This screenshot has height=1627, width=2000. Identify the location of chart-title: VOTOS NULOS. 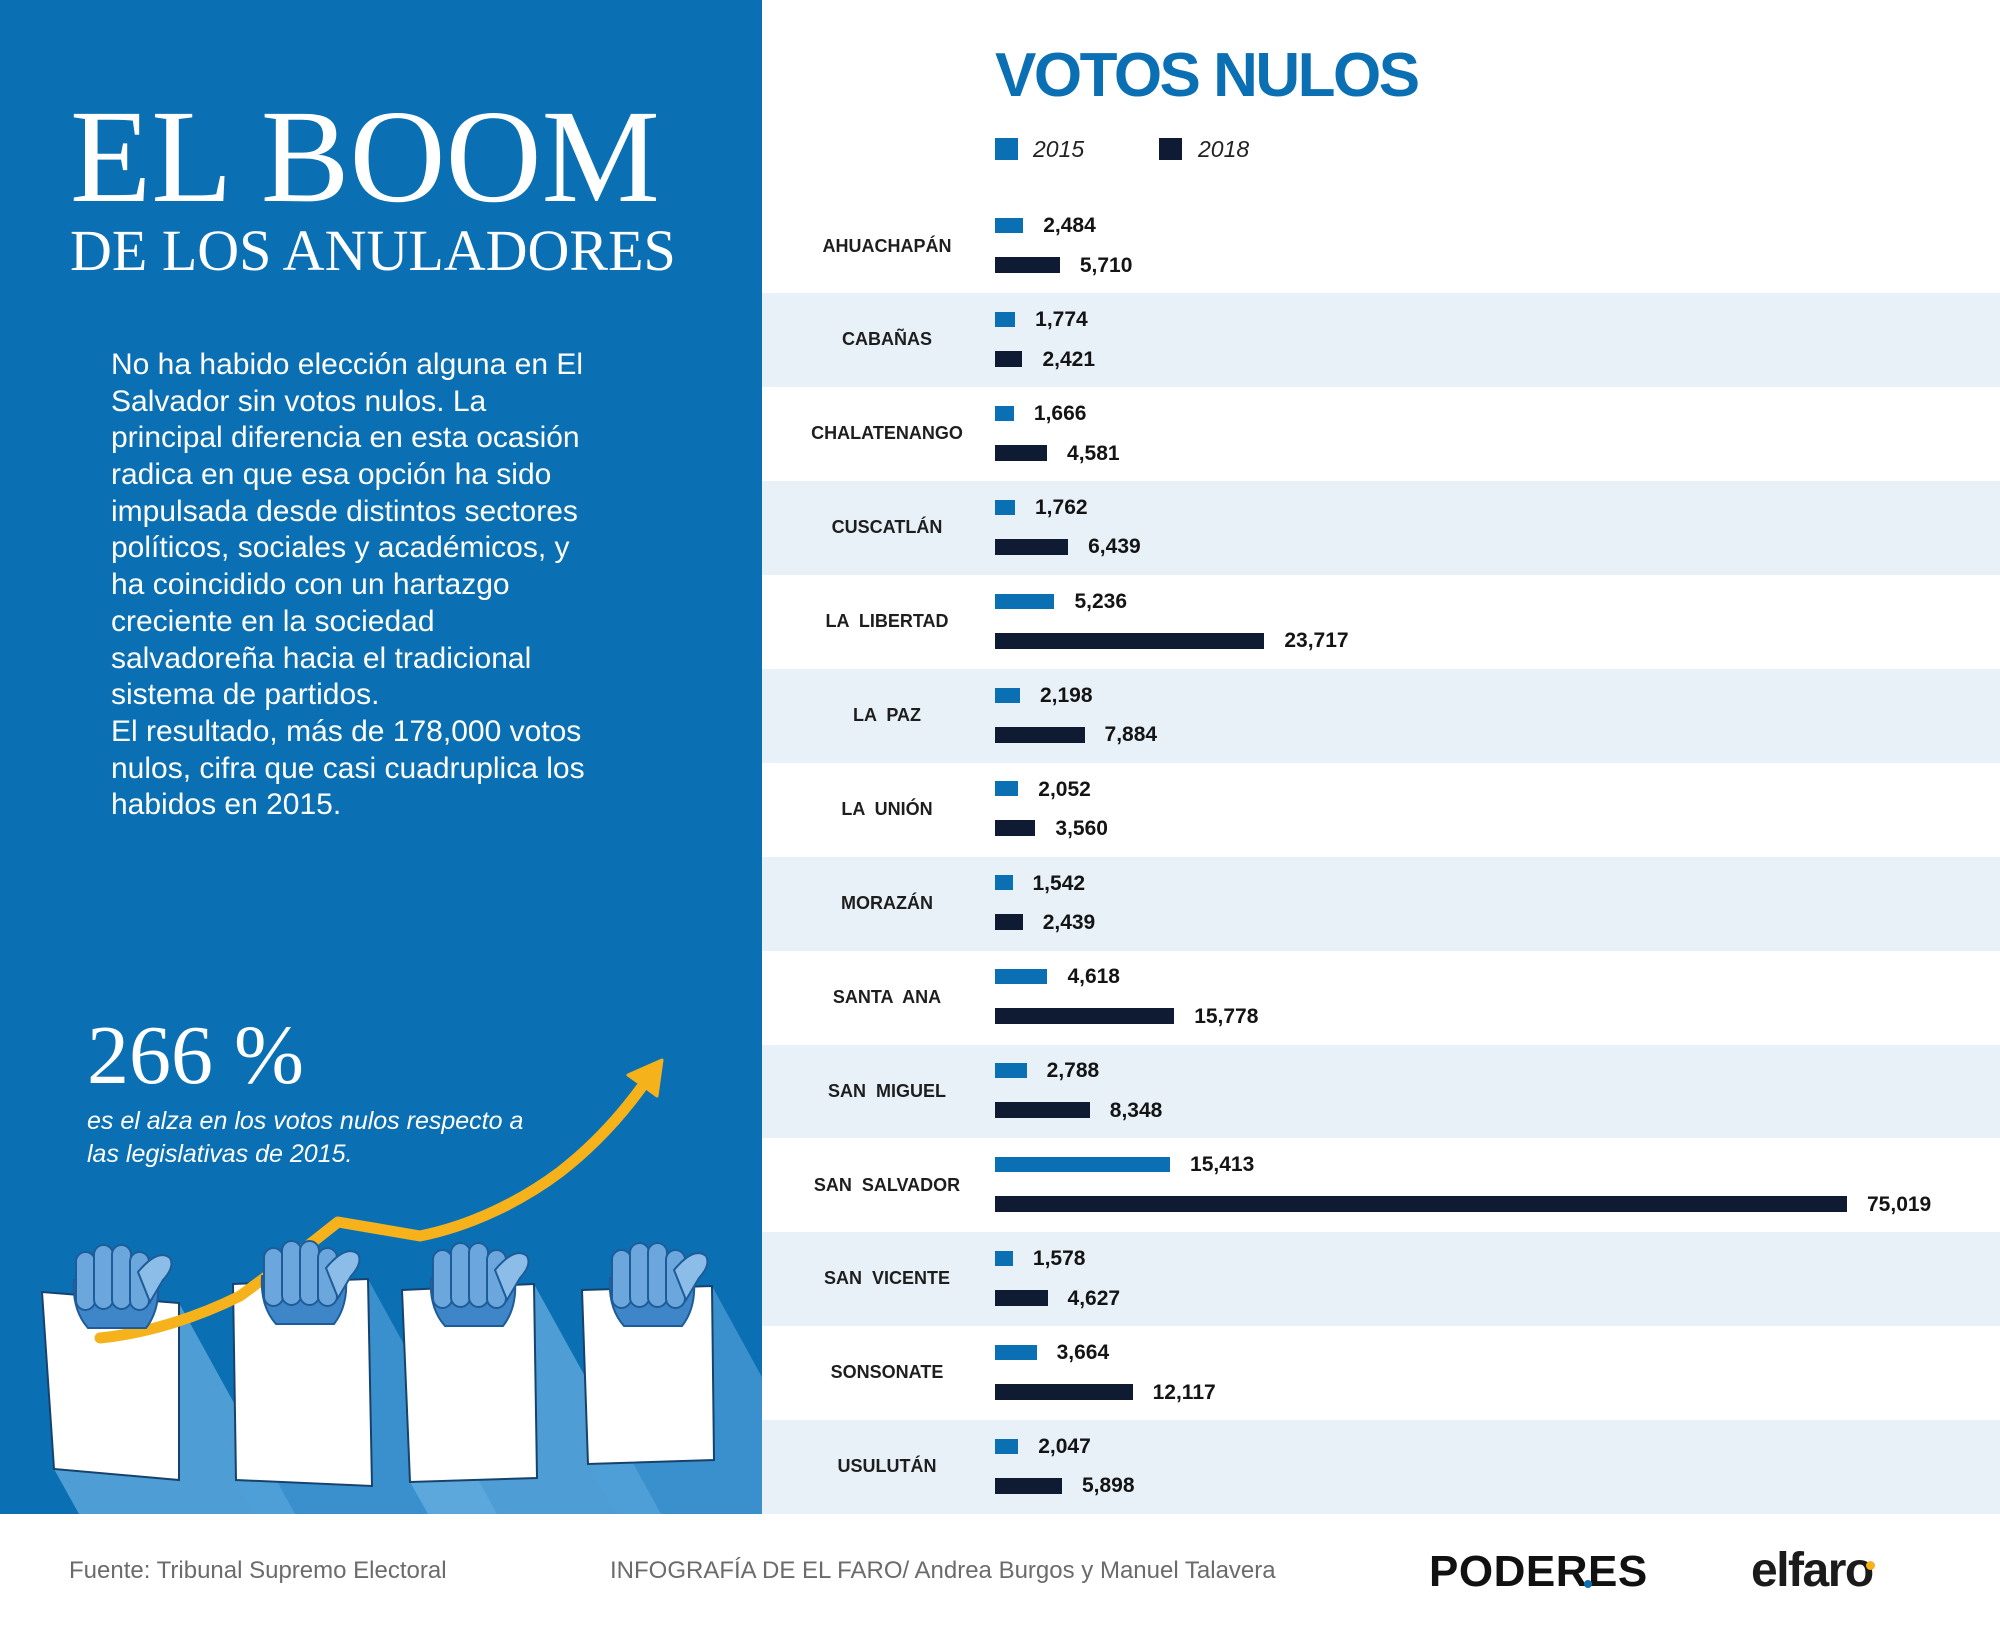
(1207, 75).